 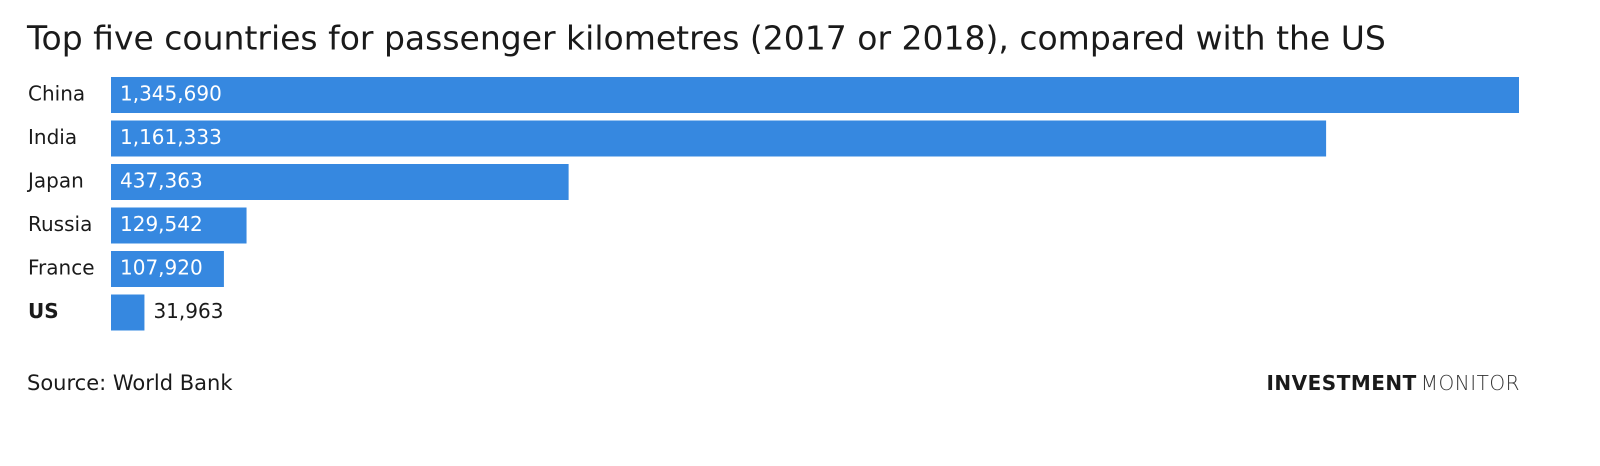 I want to click on value-label: 1,161,333, so click(x=171, y=137).